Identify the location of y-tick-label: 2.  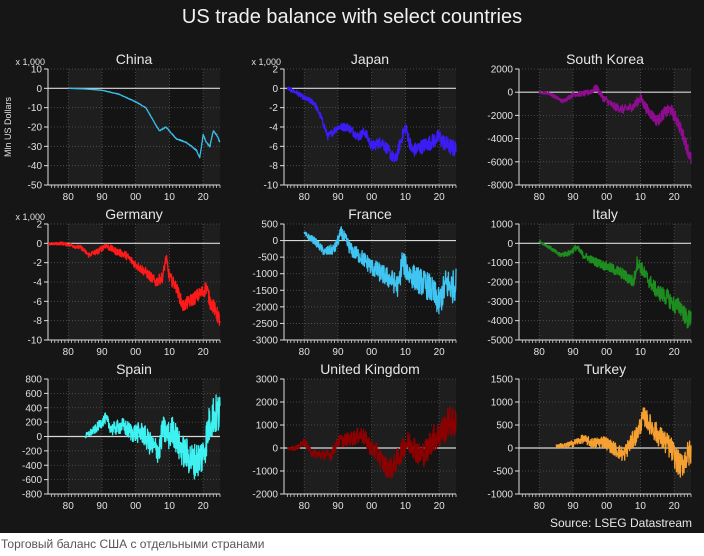
(39, 225).